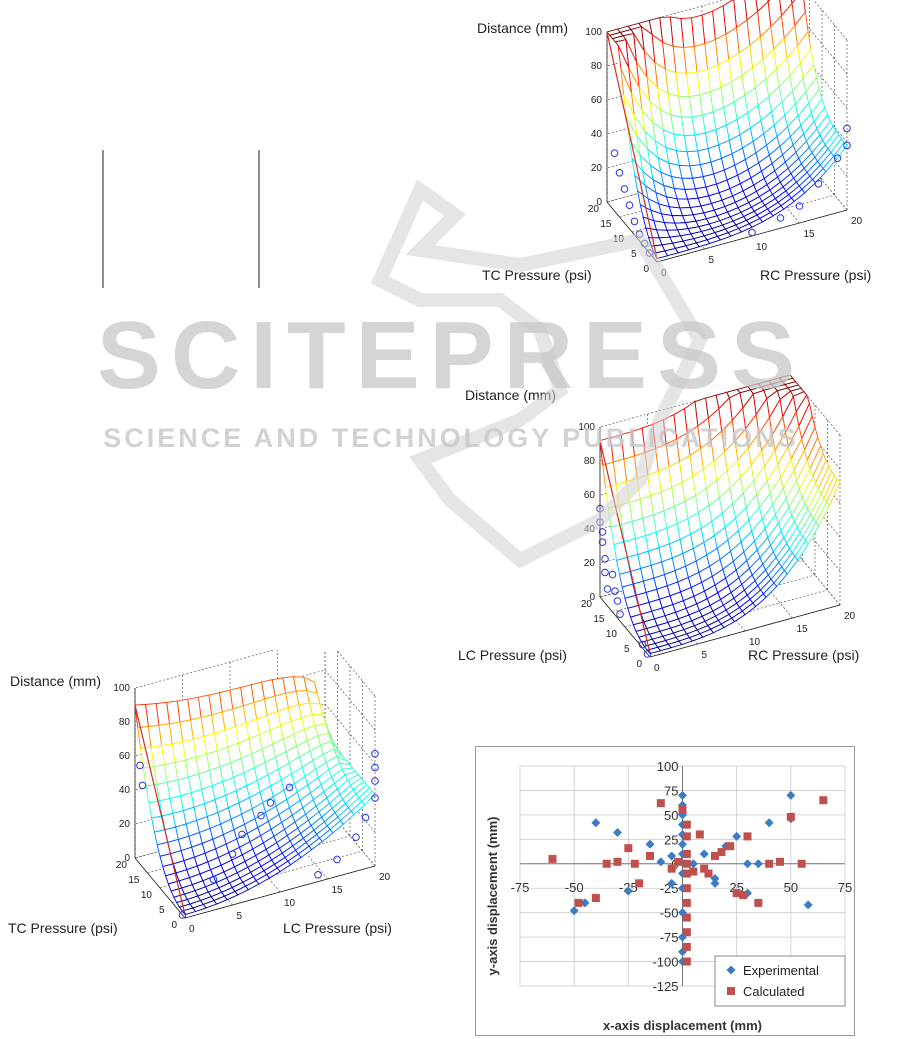 The width and height of the screenshot is (902, 1039). What do you see at coordinates (492, 896) in the screenshot?
I see `y-axis-title: y-axis displacement (mm)` at bounding box center [492, 896].